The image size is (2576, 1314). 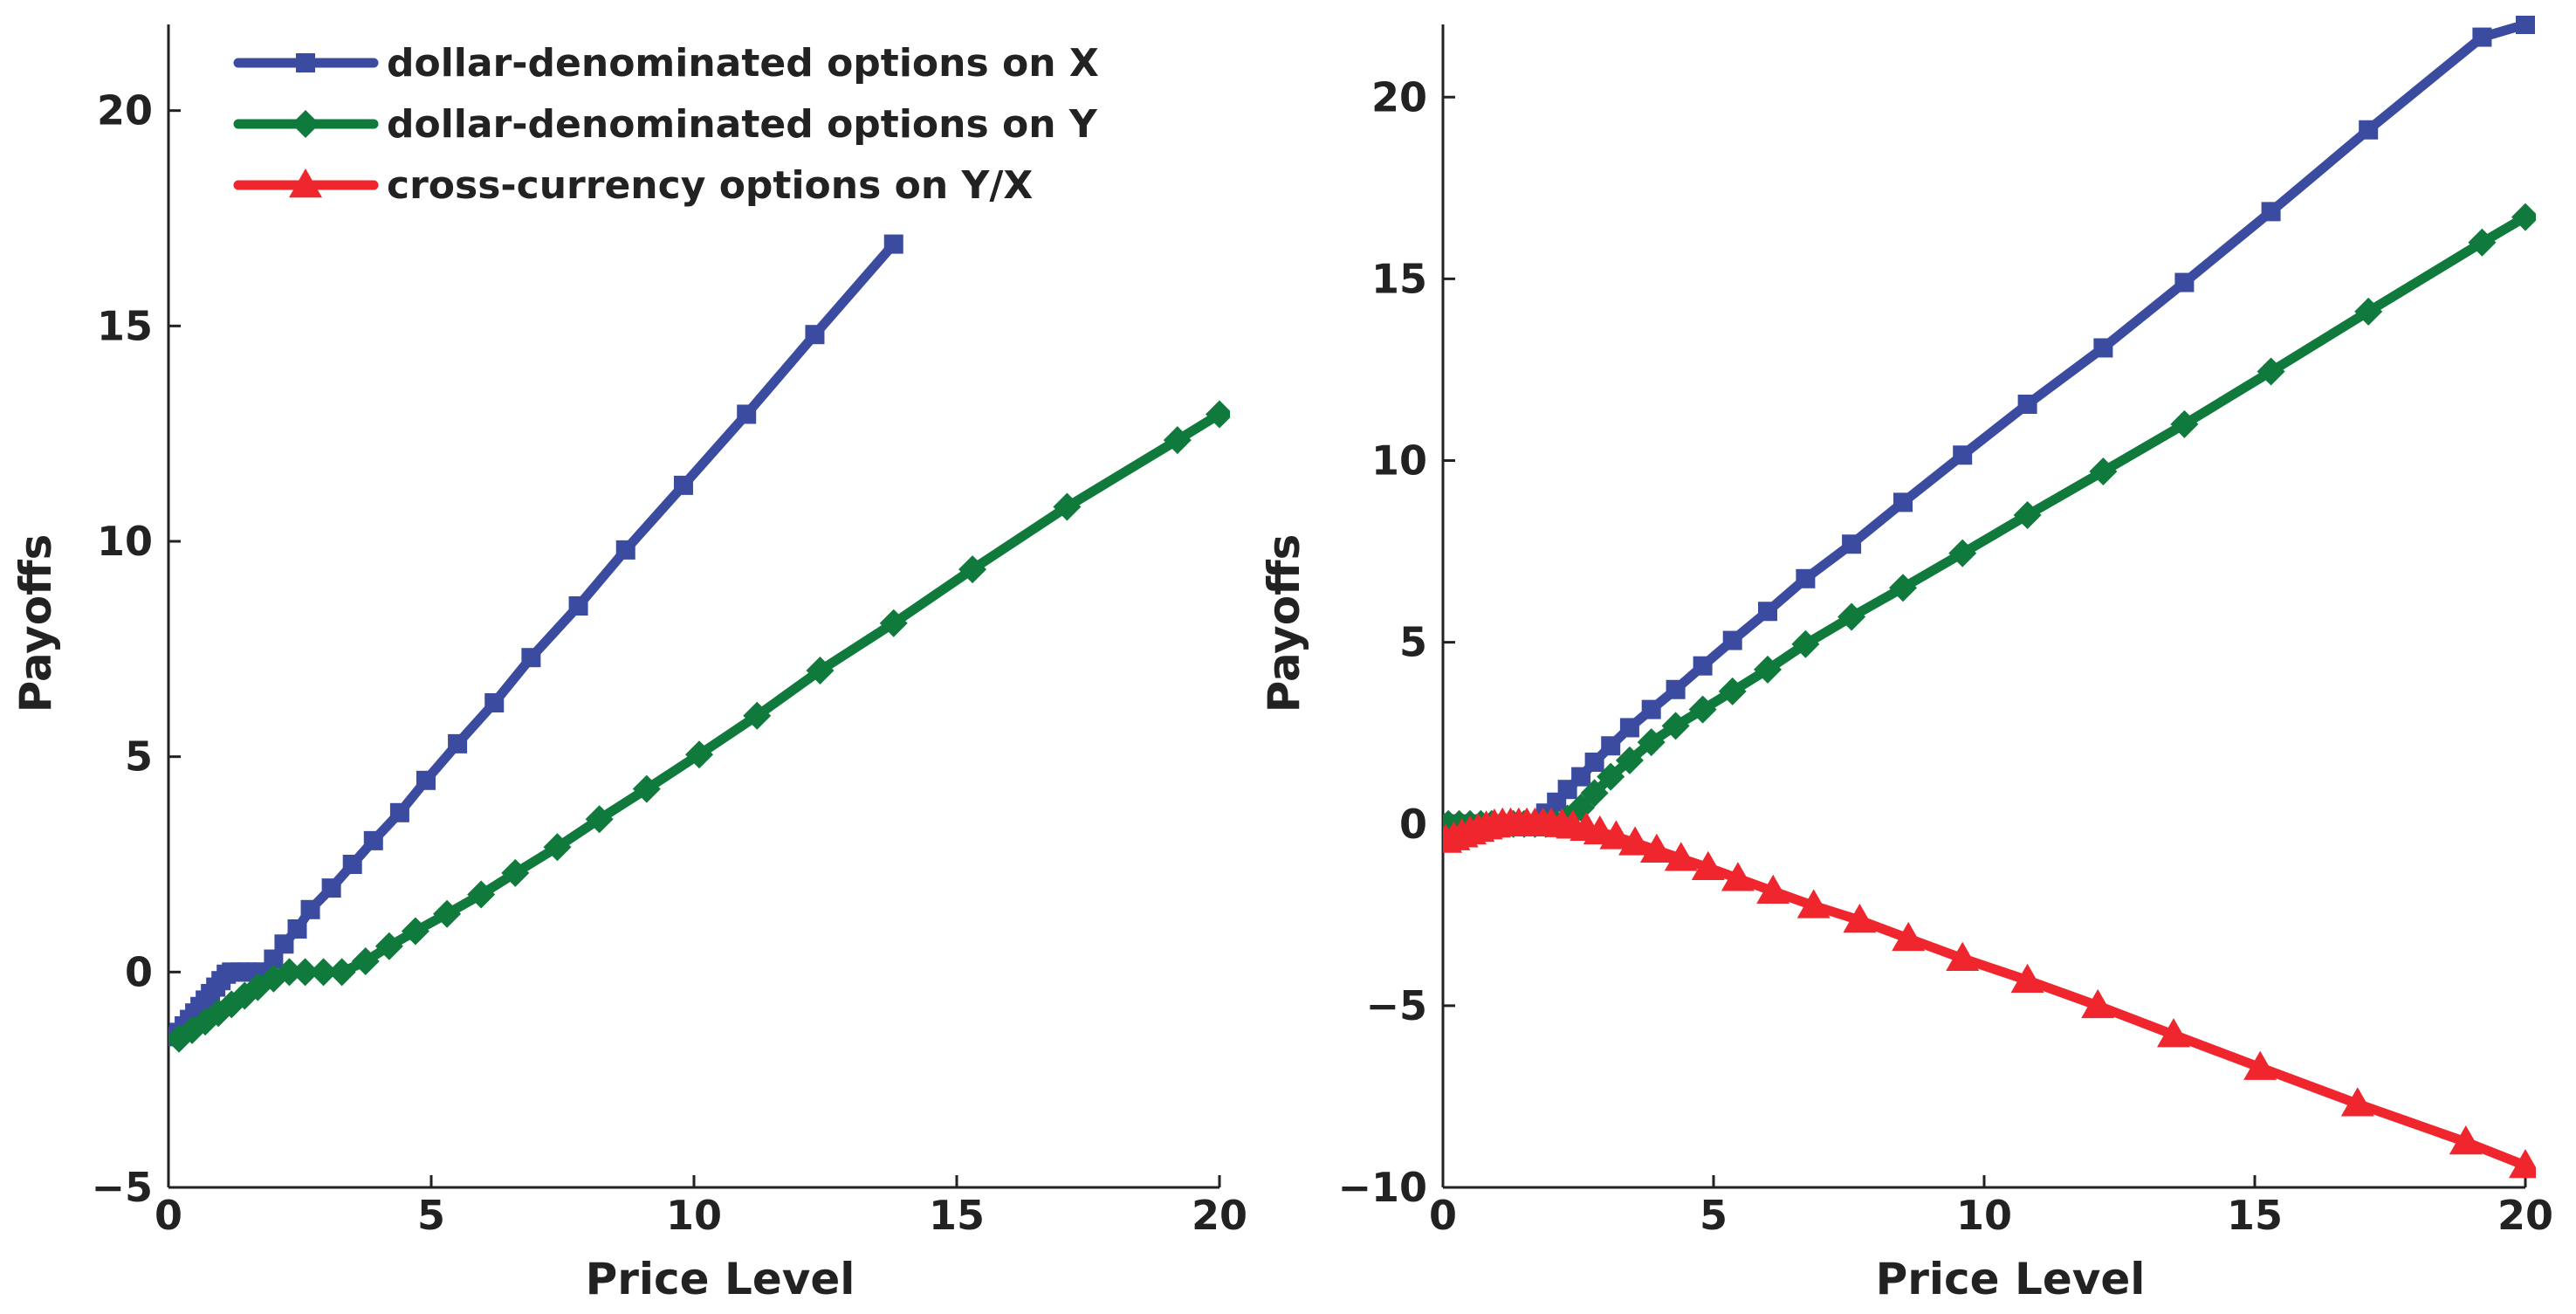 I want to click on legend-entry: cross-currency options on Y/X, so click(x=633, y=185).